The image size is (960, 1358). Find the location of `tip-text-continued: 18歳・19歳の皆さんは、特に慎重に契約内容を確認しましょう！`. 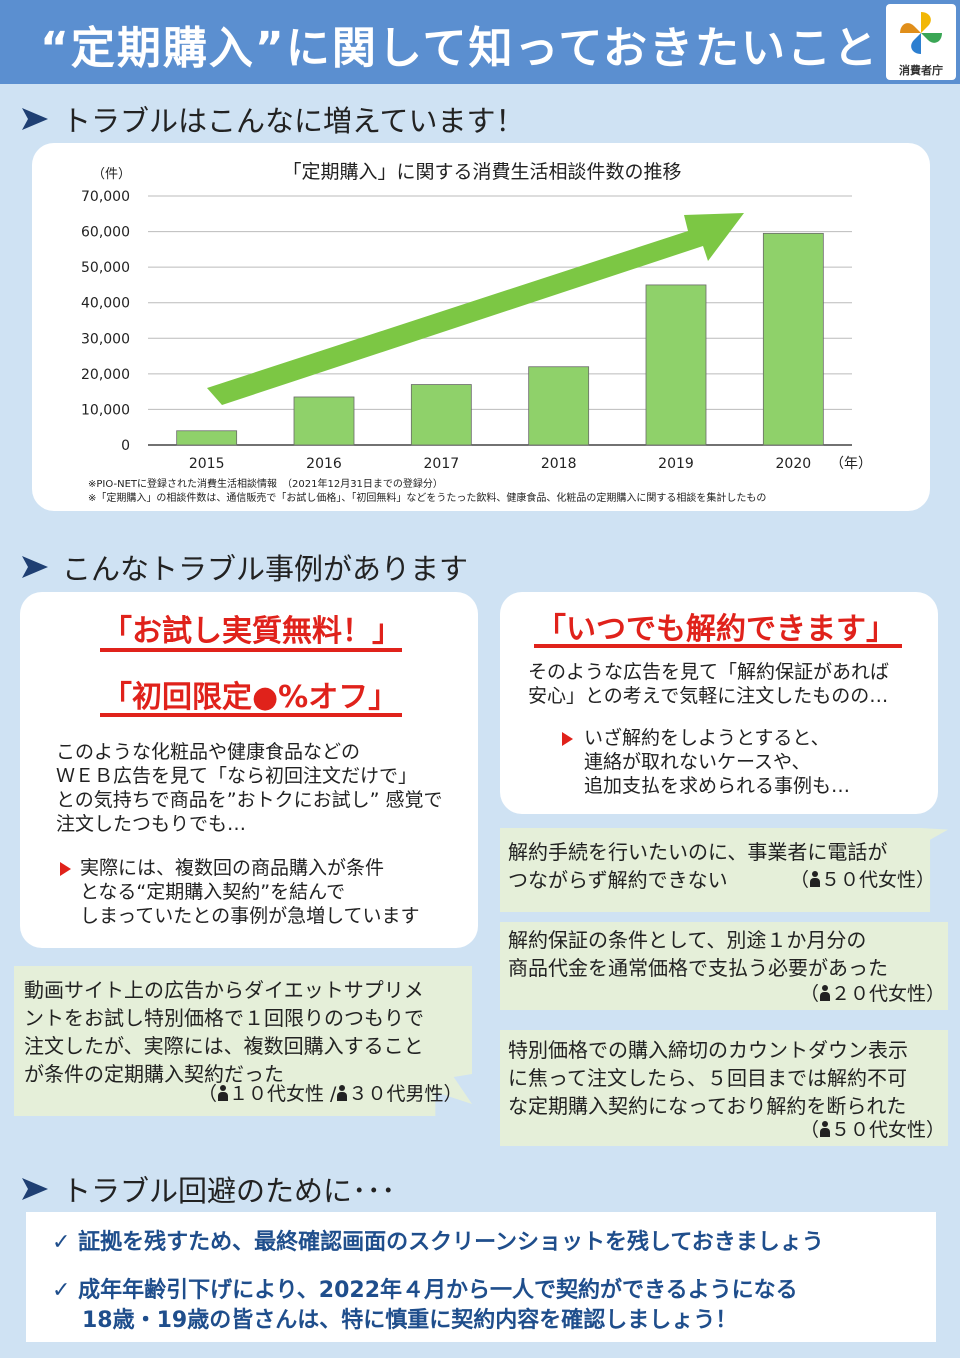

tip-text-continued: 18歳・19歳の皆さんは、特に慎重に契約内容を確認しましょう！ is located at coordinates (410, 1320).